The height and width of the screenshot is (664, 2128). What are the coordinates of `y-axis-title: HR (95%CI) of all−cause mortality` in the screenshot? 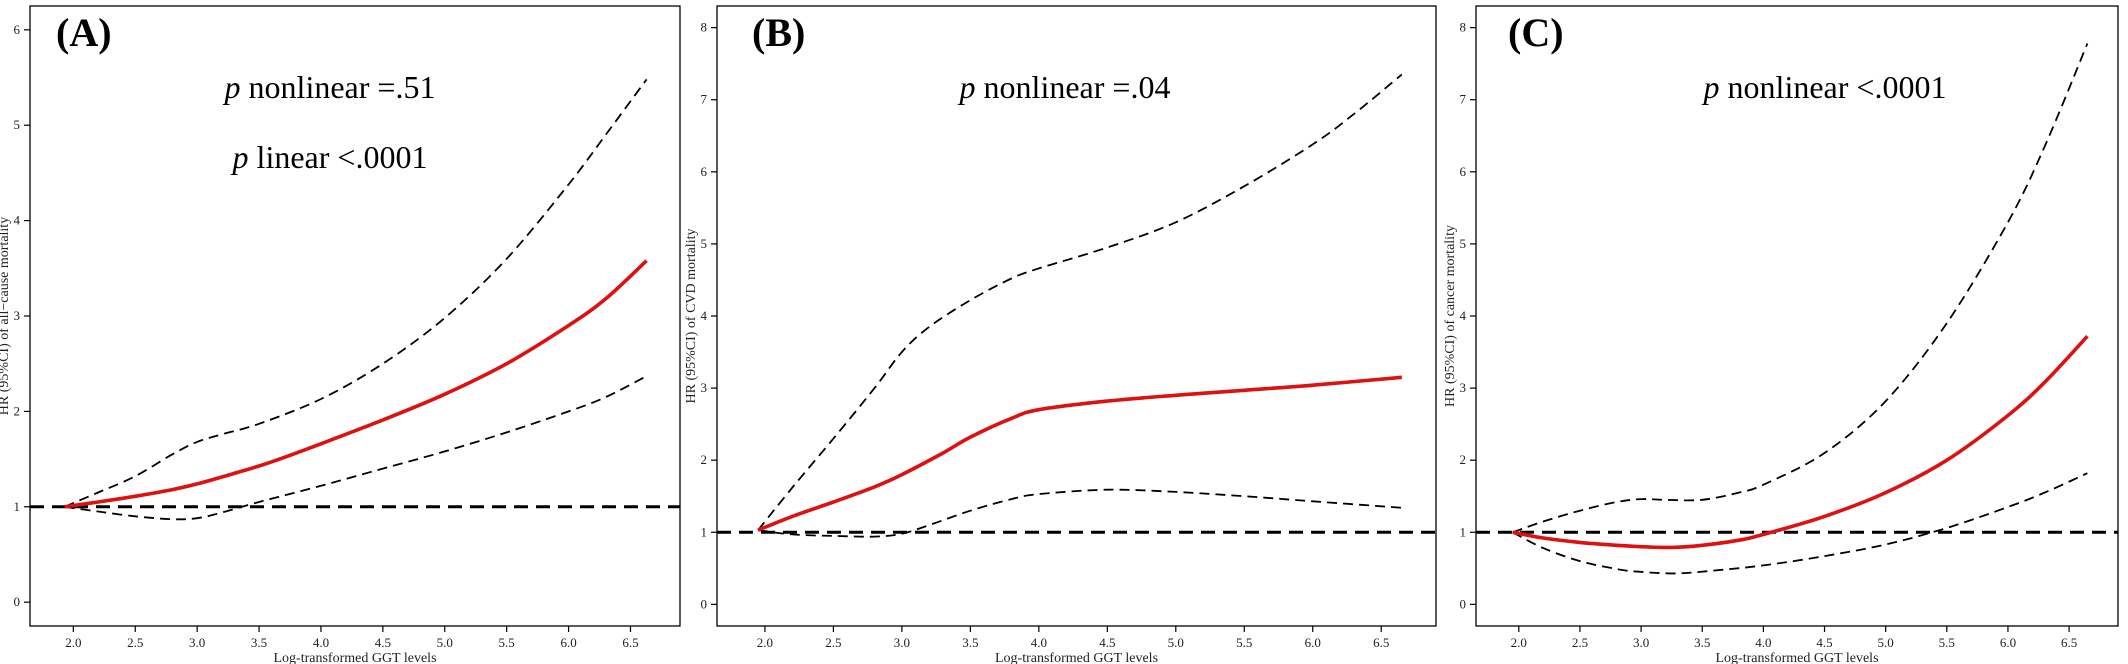 It's located at (6, 316).